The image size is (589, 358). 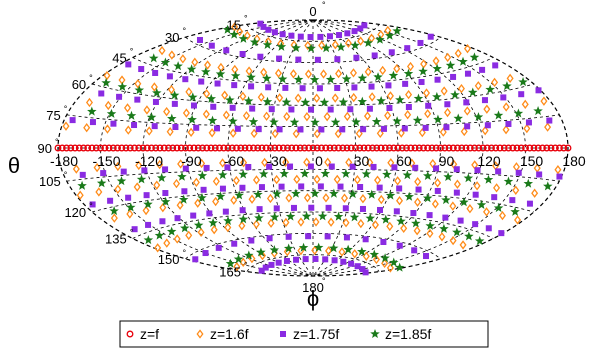 I want to click on legend: z=f z=1.6f z=1.75f z=1.85f, so click(x=304, y=334).